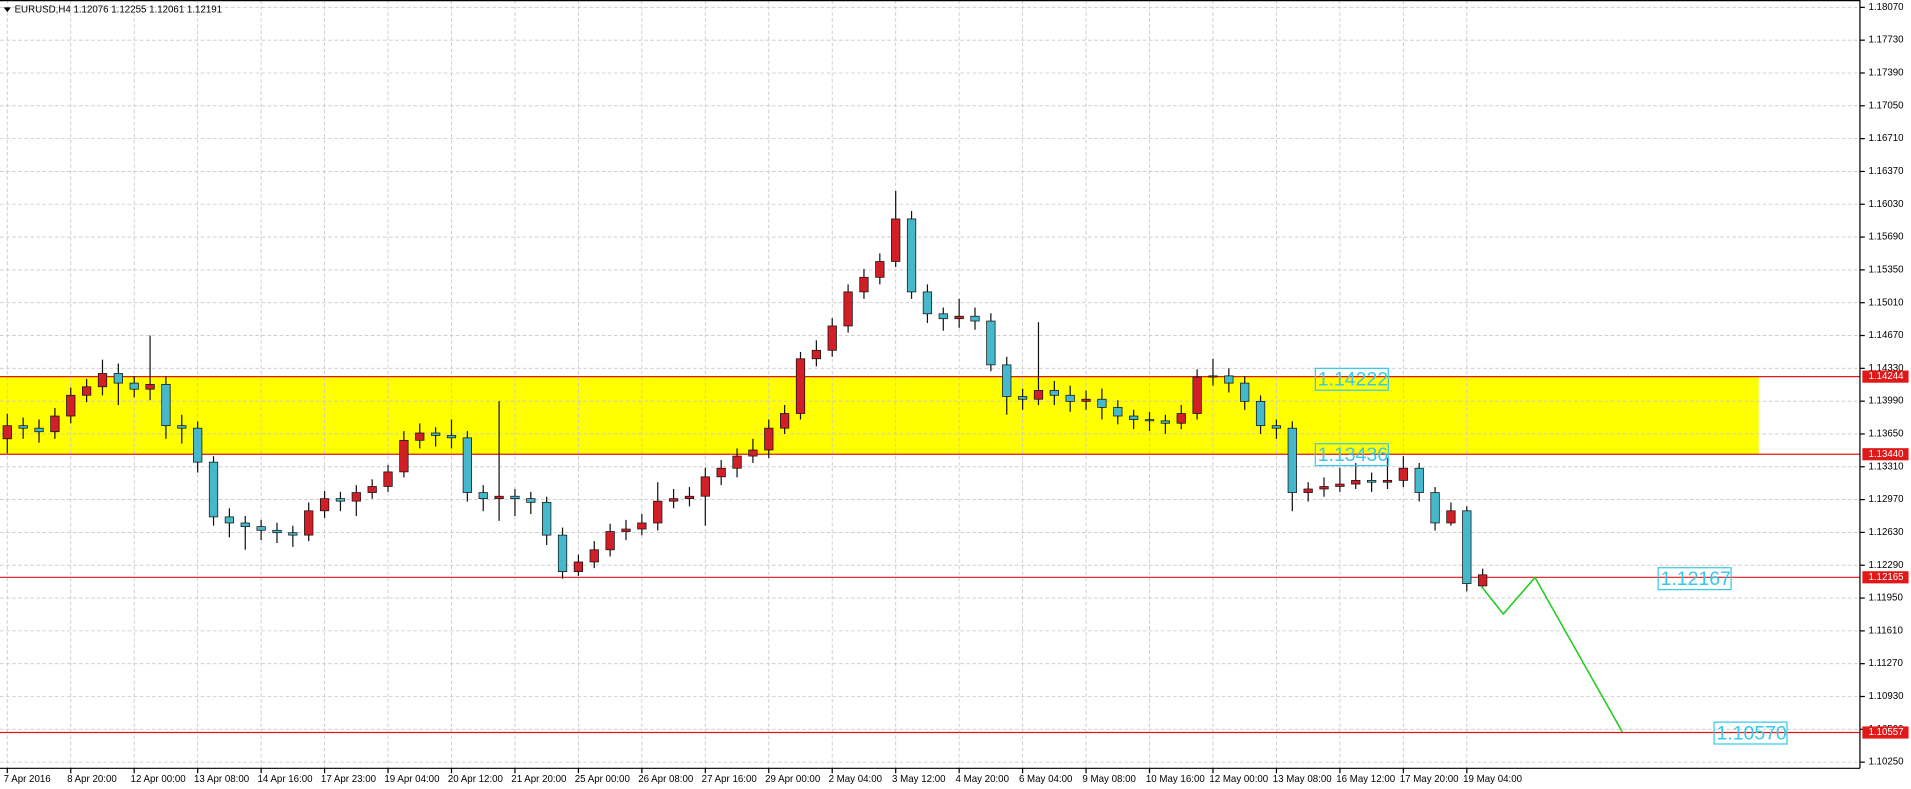  I want to click on x-tick-label: 13 Apr 08:00, so click(222, 779).